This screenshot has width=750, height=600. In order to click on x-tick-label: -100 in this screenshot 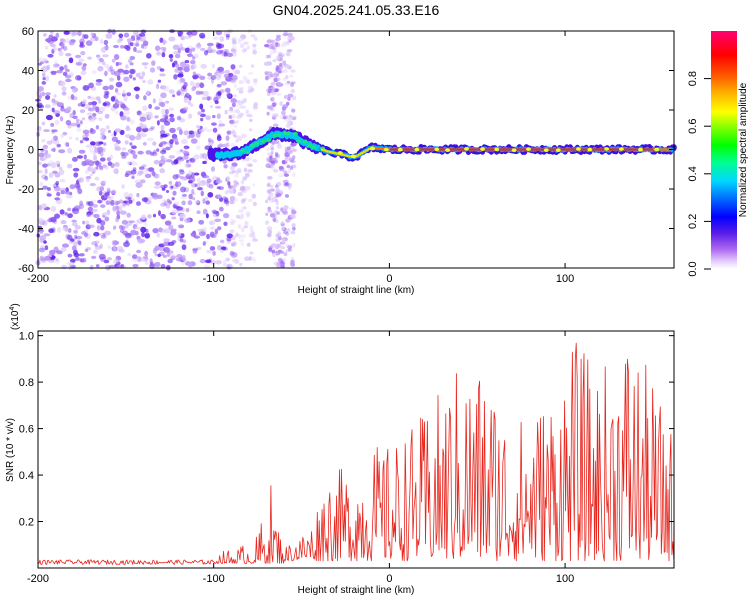, I will do `click(214, 279)`.